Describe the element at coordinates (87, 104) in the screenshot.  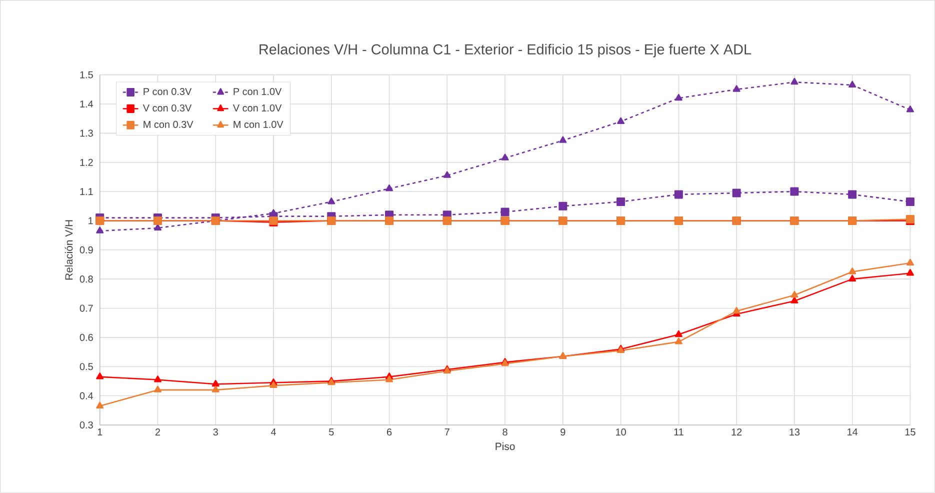
I see `y-tick-label: 1.4` at that location.